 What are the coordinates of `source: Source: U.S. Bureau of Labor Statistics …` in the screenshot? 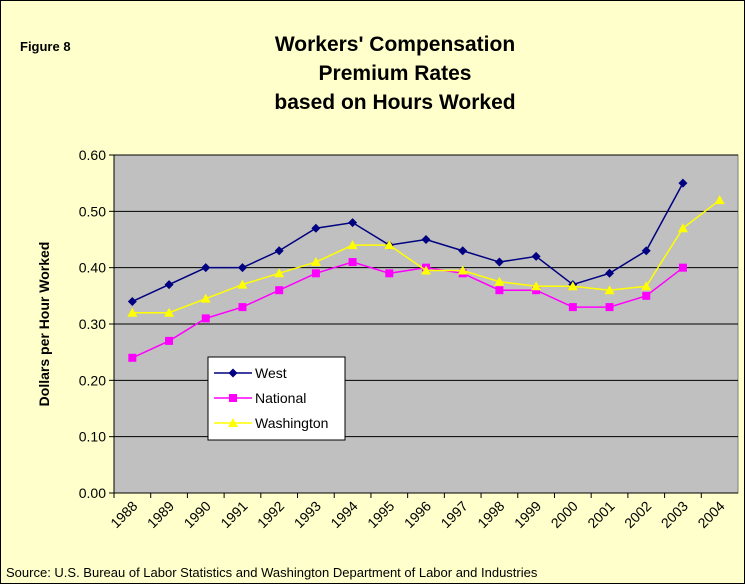 It's located at (272, 572).